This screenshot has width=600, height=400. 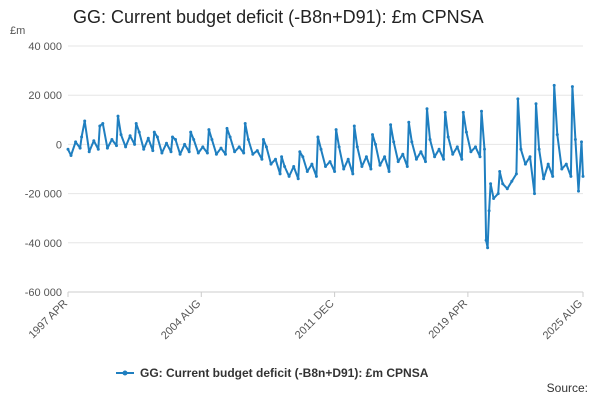 What do you see at coordinates (567, 388) in the screenshot?
I see `source-label: Source:` at bounding box center [567, 388].